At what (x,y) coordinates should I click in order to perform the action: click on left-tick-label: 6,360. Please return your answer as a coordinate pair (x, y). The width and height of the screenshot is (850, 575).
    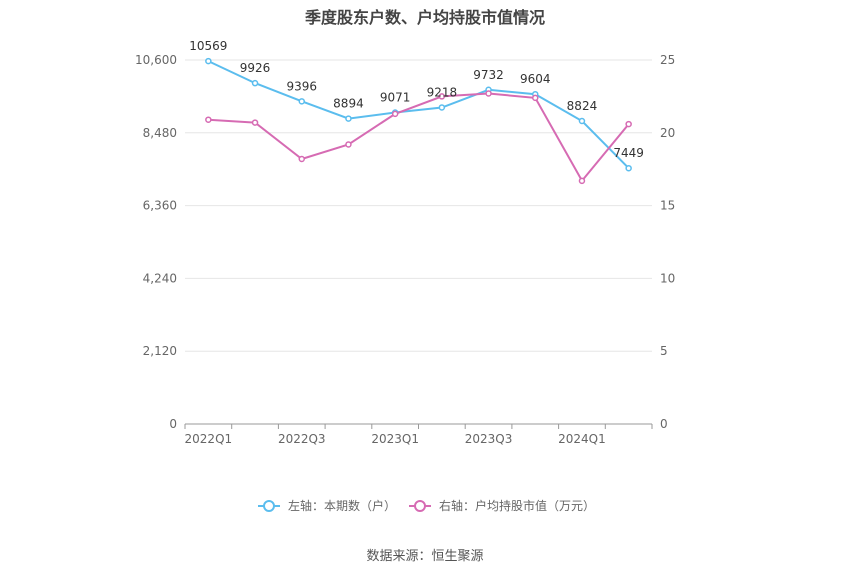
    Looking at the image, I should click on (160, 206).